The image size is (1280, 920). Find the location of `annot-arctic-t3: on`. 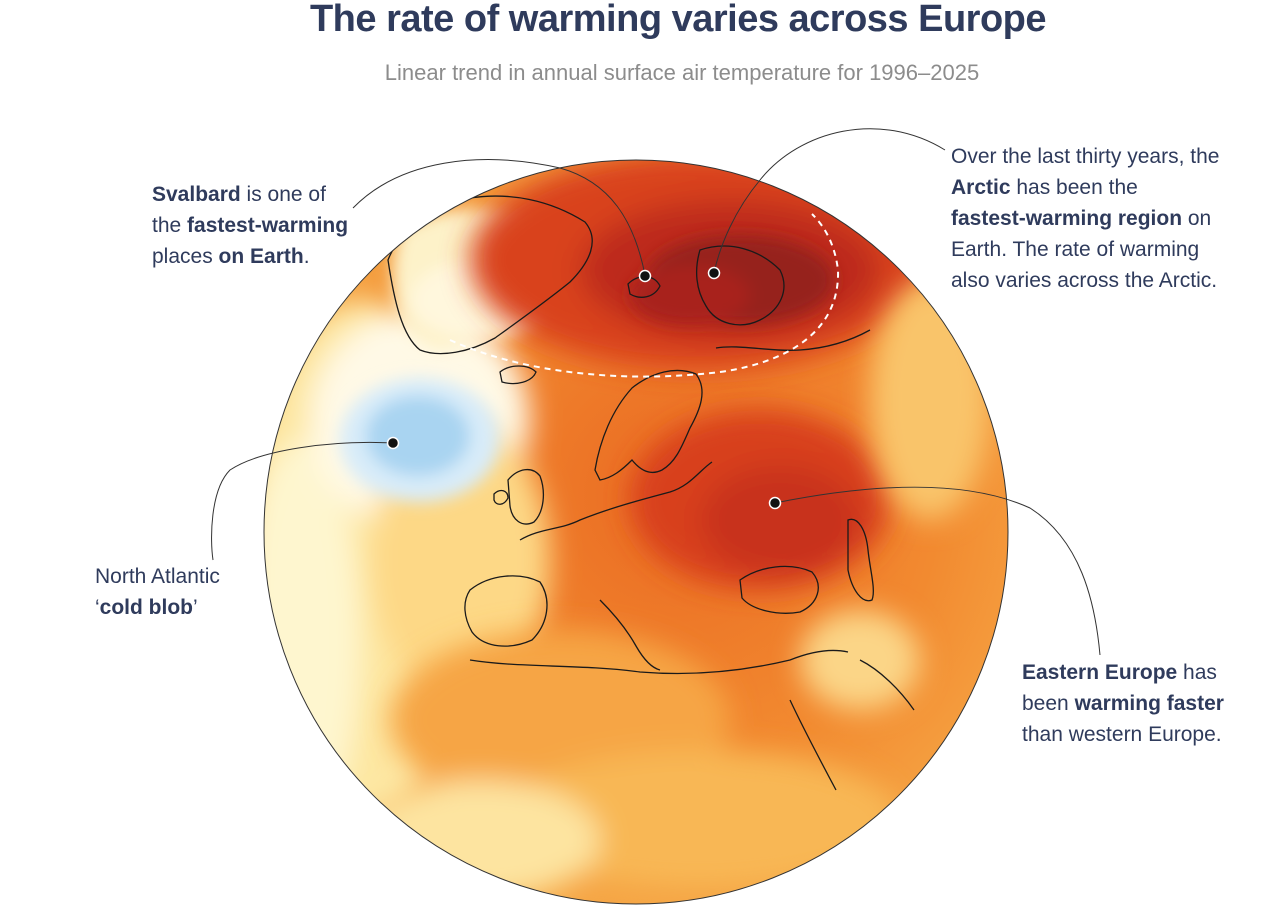

annot-arctic-t3: on is located at coordinates (1197, 218).